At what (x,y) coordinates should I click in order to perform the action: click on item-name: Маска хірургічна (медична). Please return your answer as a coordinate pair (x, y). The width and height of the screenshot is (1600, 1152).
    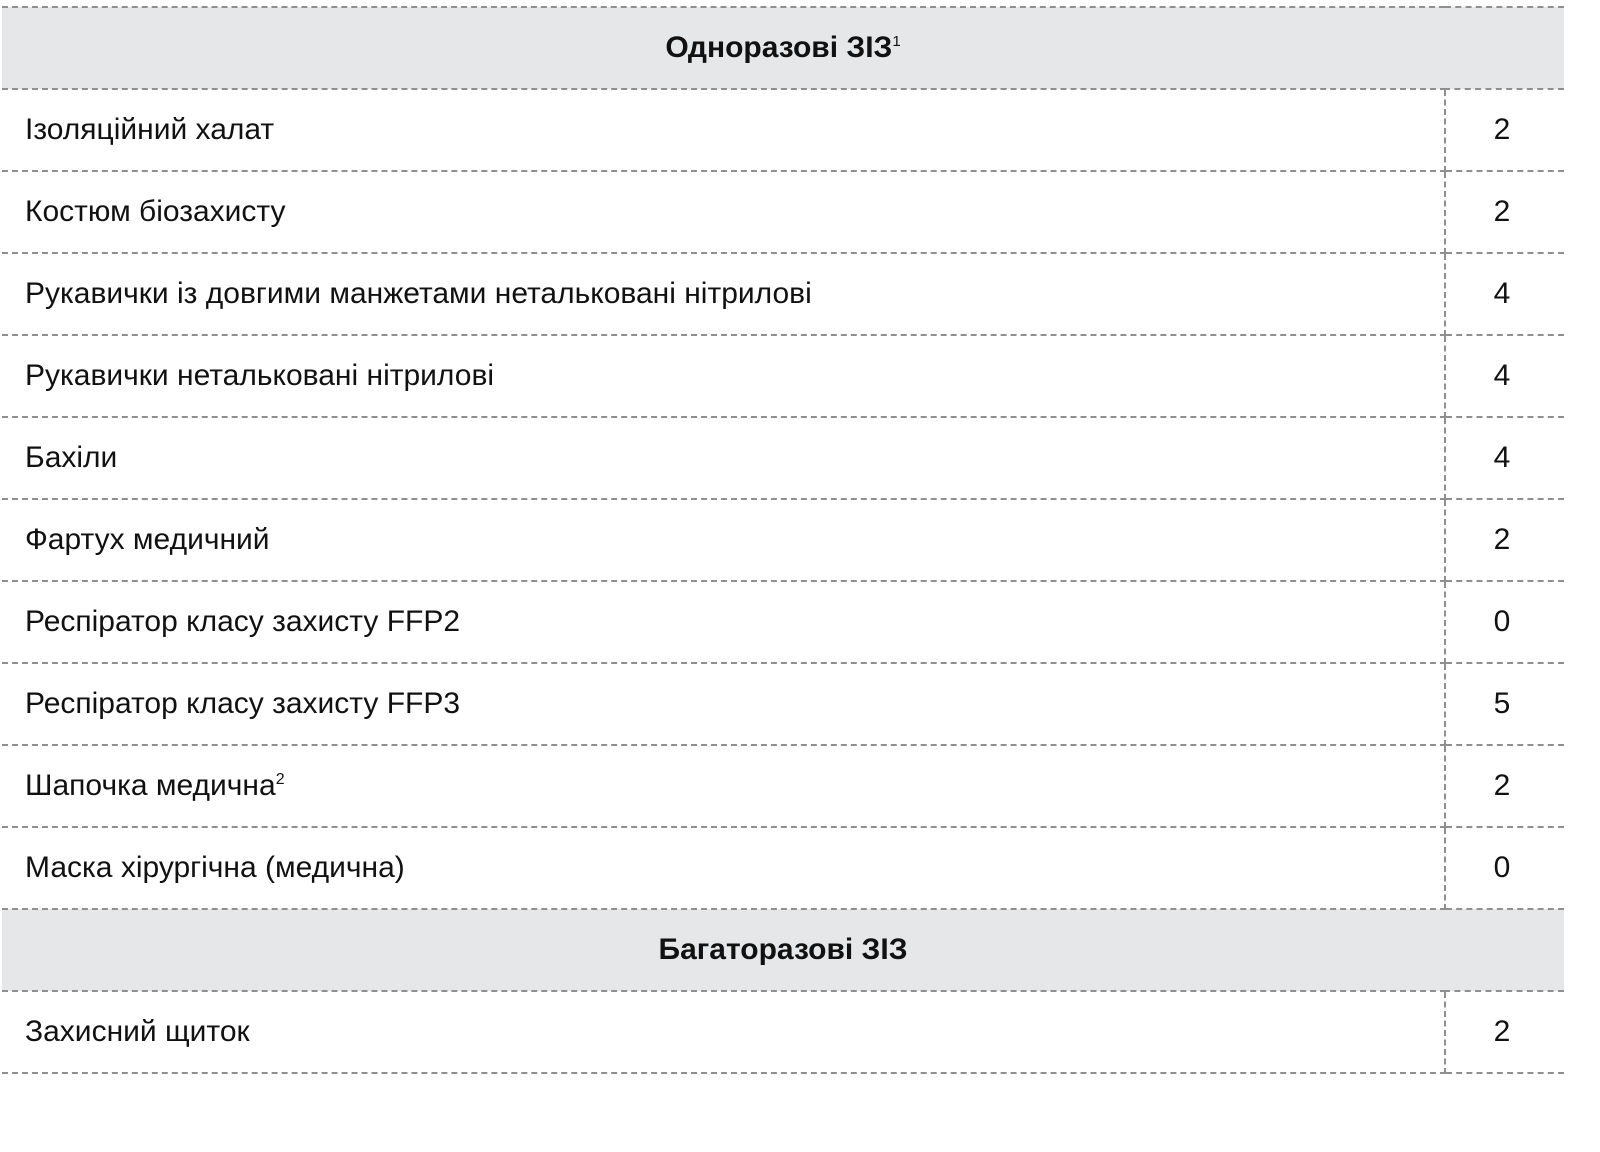
    Looking at the image, I should click on (724, 868).